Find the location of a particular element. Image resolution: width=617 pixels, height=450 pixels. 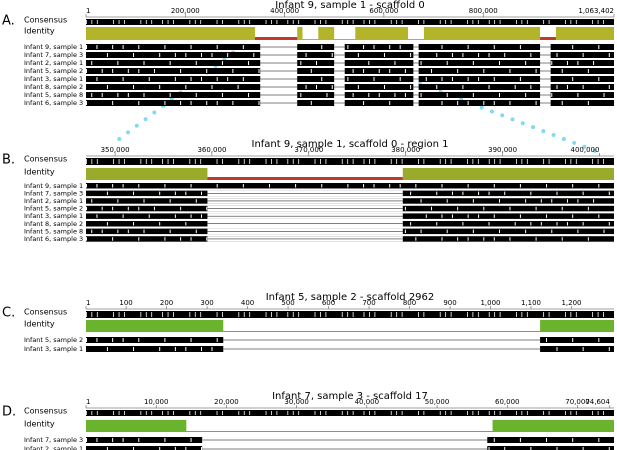

panel-letter: B. is located at coordinates (8, 160).